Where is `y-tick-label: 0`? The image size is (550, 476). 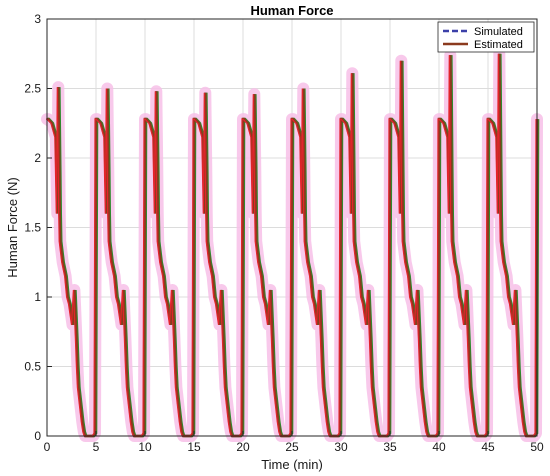
y-tick-label: 0 is located at coordinates (37, 436).